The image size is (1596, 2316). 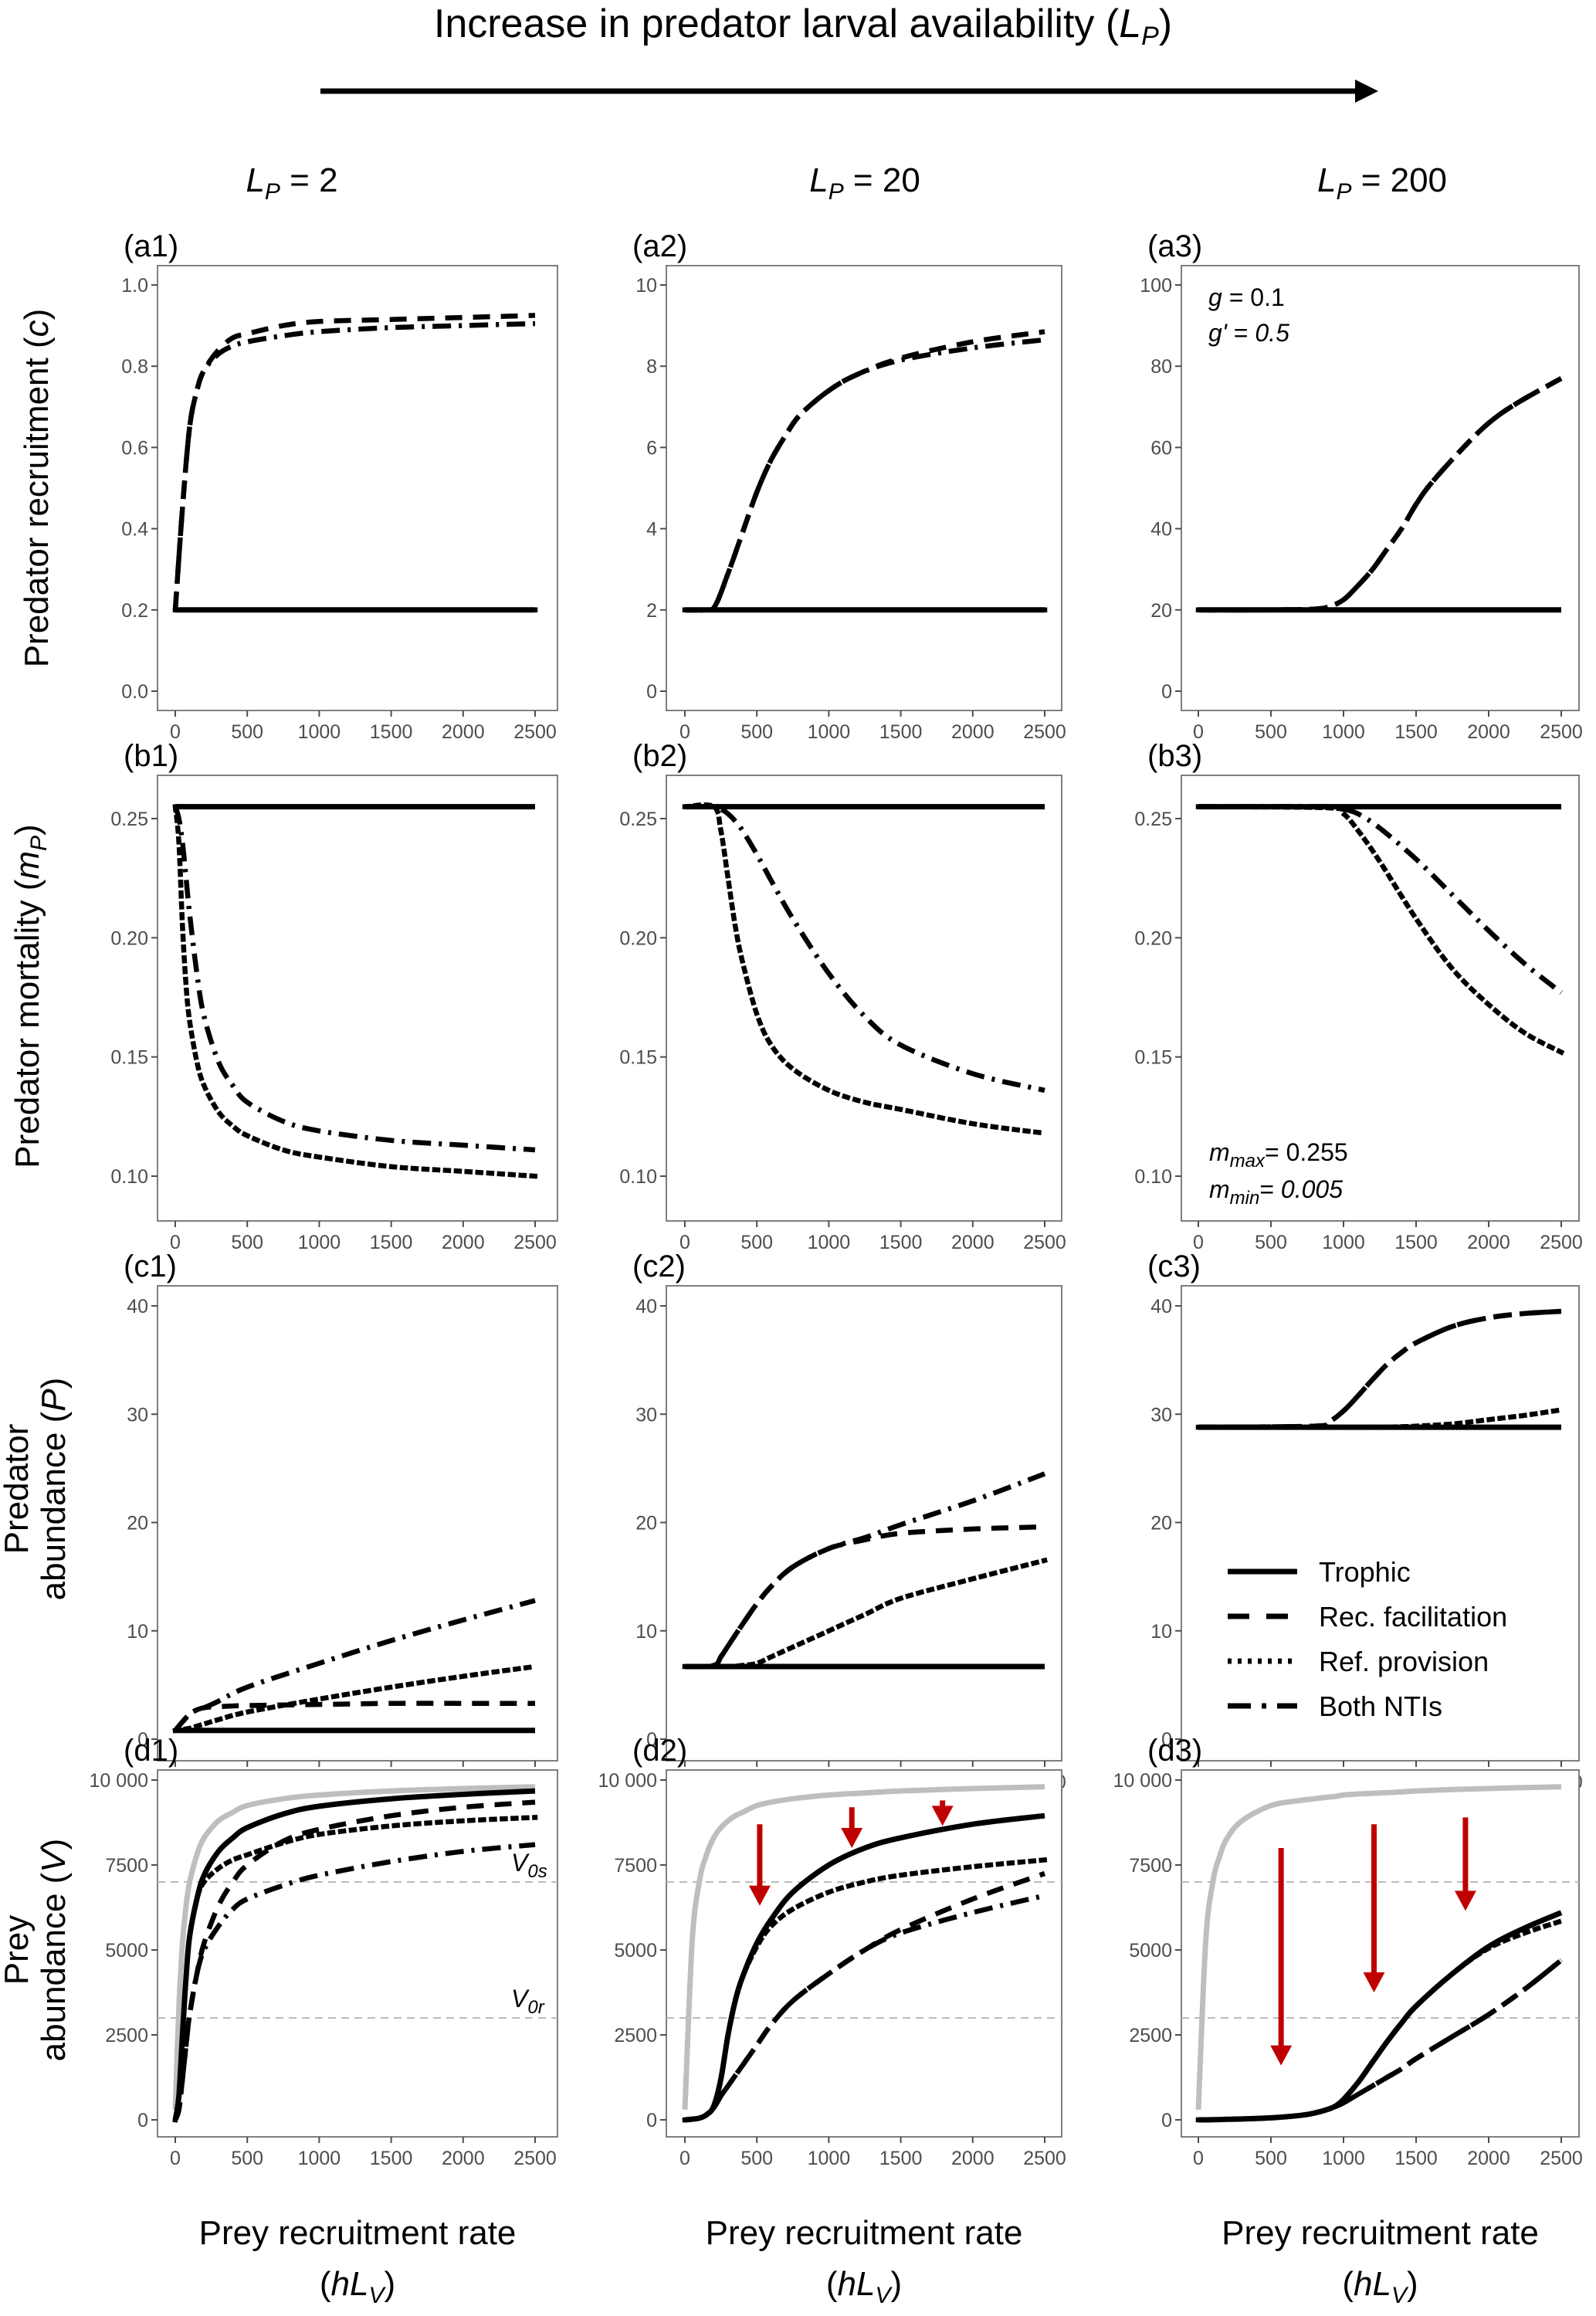 I want to click on panel-b1: (b1) 0.10 0.15 0.20 0.25 0 500 1000 1500 2000 2500, so click(x=334, y=996).